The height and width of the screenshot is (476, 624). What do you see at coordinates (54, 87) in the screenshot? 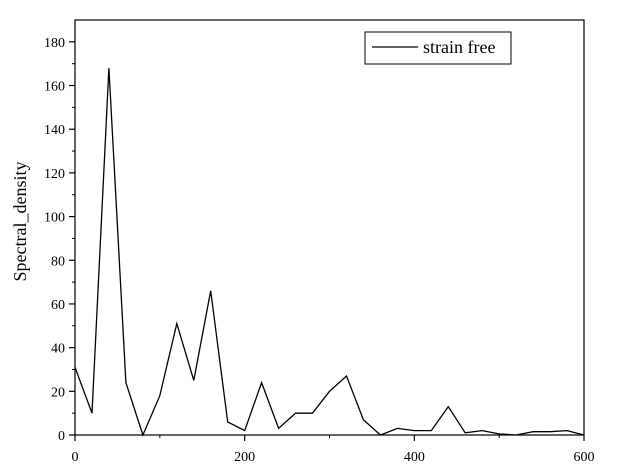
I see `y-tick-label: 160` at bounding box center [54, 87].